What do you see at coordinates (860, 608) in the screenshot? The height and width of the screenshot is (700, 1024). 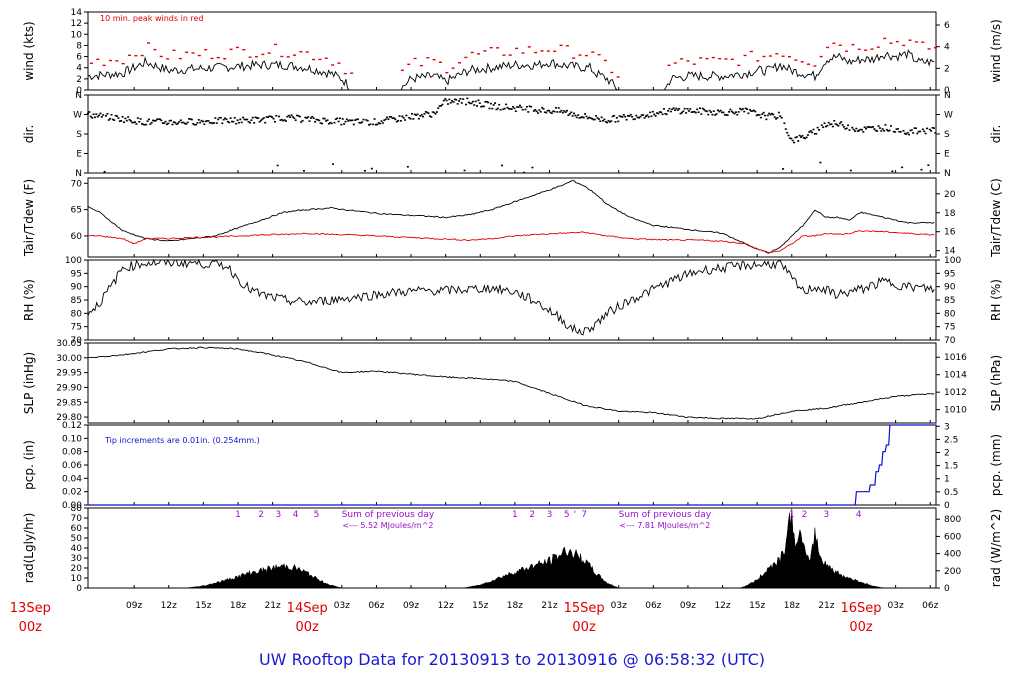 I see `day-label: 16Sep` at bounding box center [860, 608].